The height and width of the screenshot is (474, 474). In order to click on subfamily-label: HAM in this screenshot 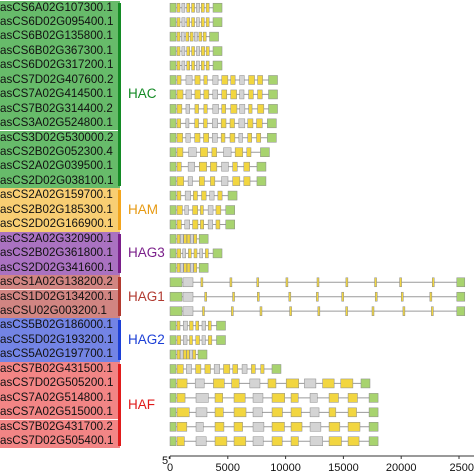, I will do `click(143, 210)`.